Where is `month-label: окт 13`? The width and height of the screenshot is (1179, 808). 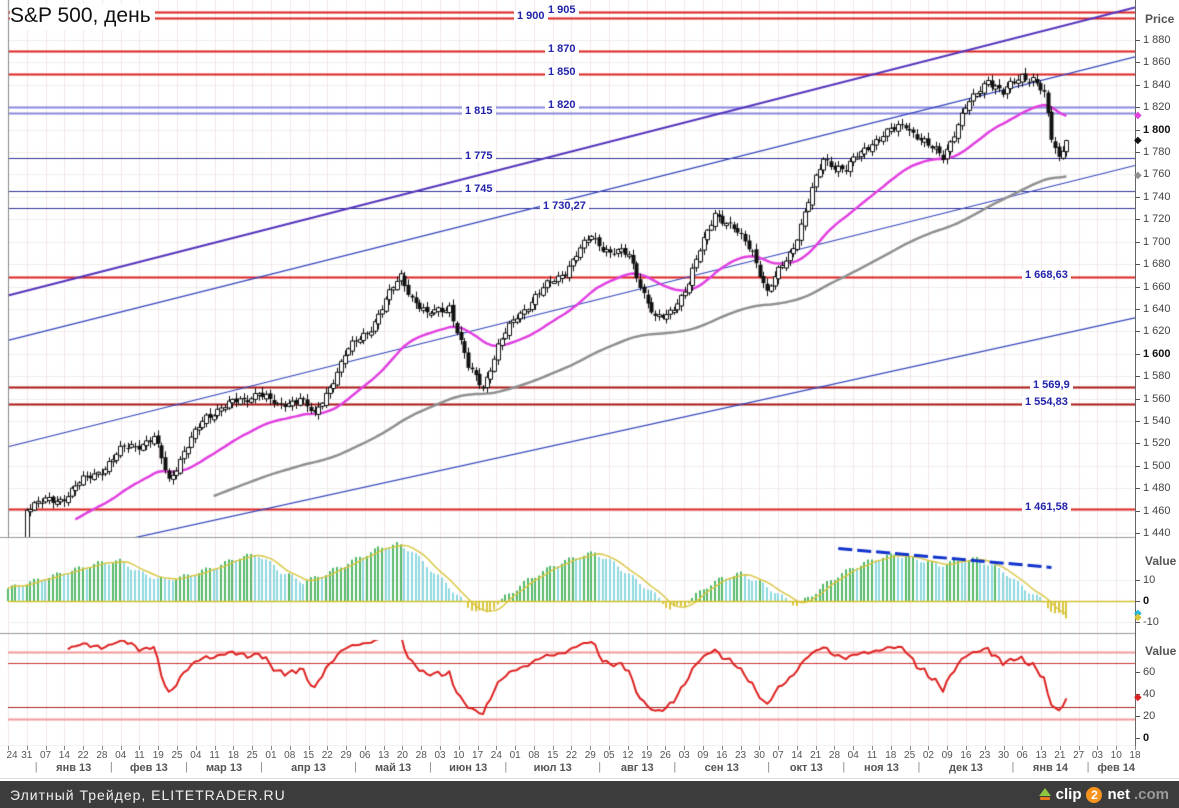 month-label: окт 13 is located at coordinates (806, 768).